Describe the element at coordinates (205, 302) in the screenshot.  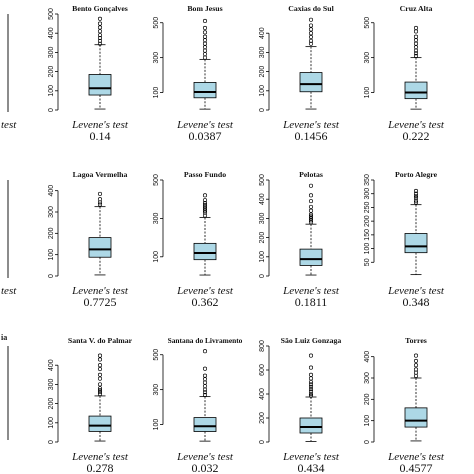
I see `p-value: 0.362` at that location.